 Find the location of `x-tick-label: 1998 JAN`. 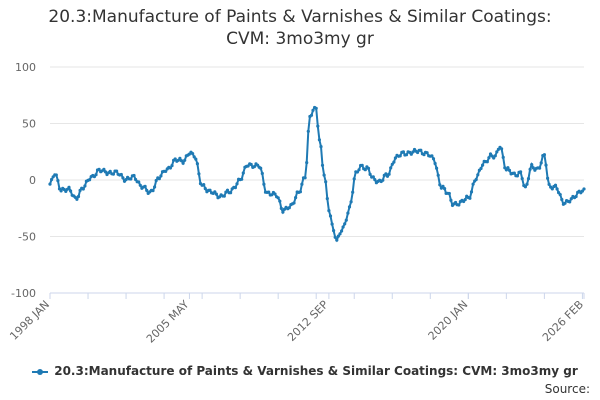

x-tick-label: 1998 JAN is located at coordinates (29, 320).